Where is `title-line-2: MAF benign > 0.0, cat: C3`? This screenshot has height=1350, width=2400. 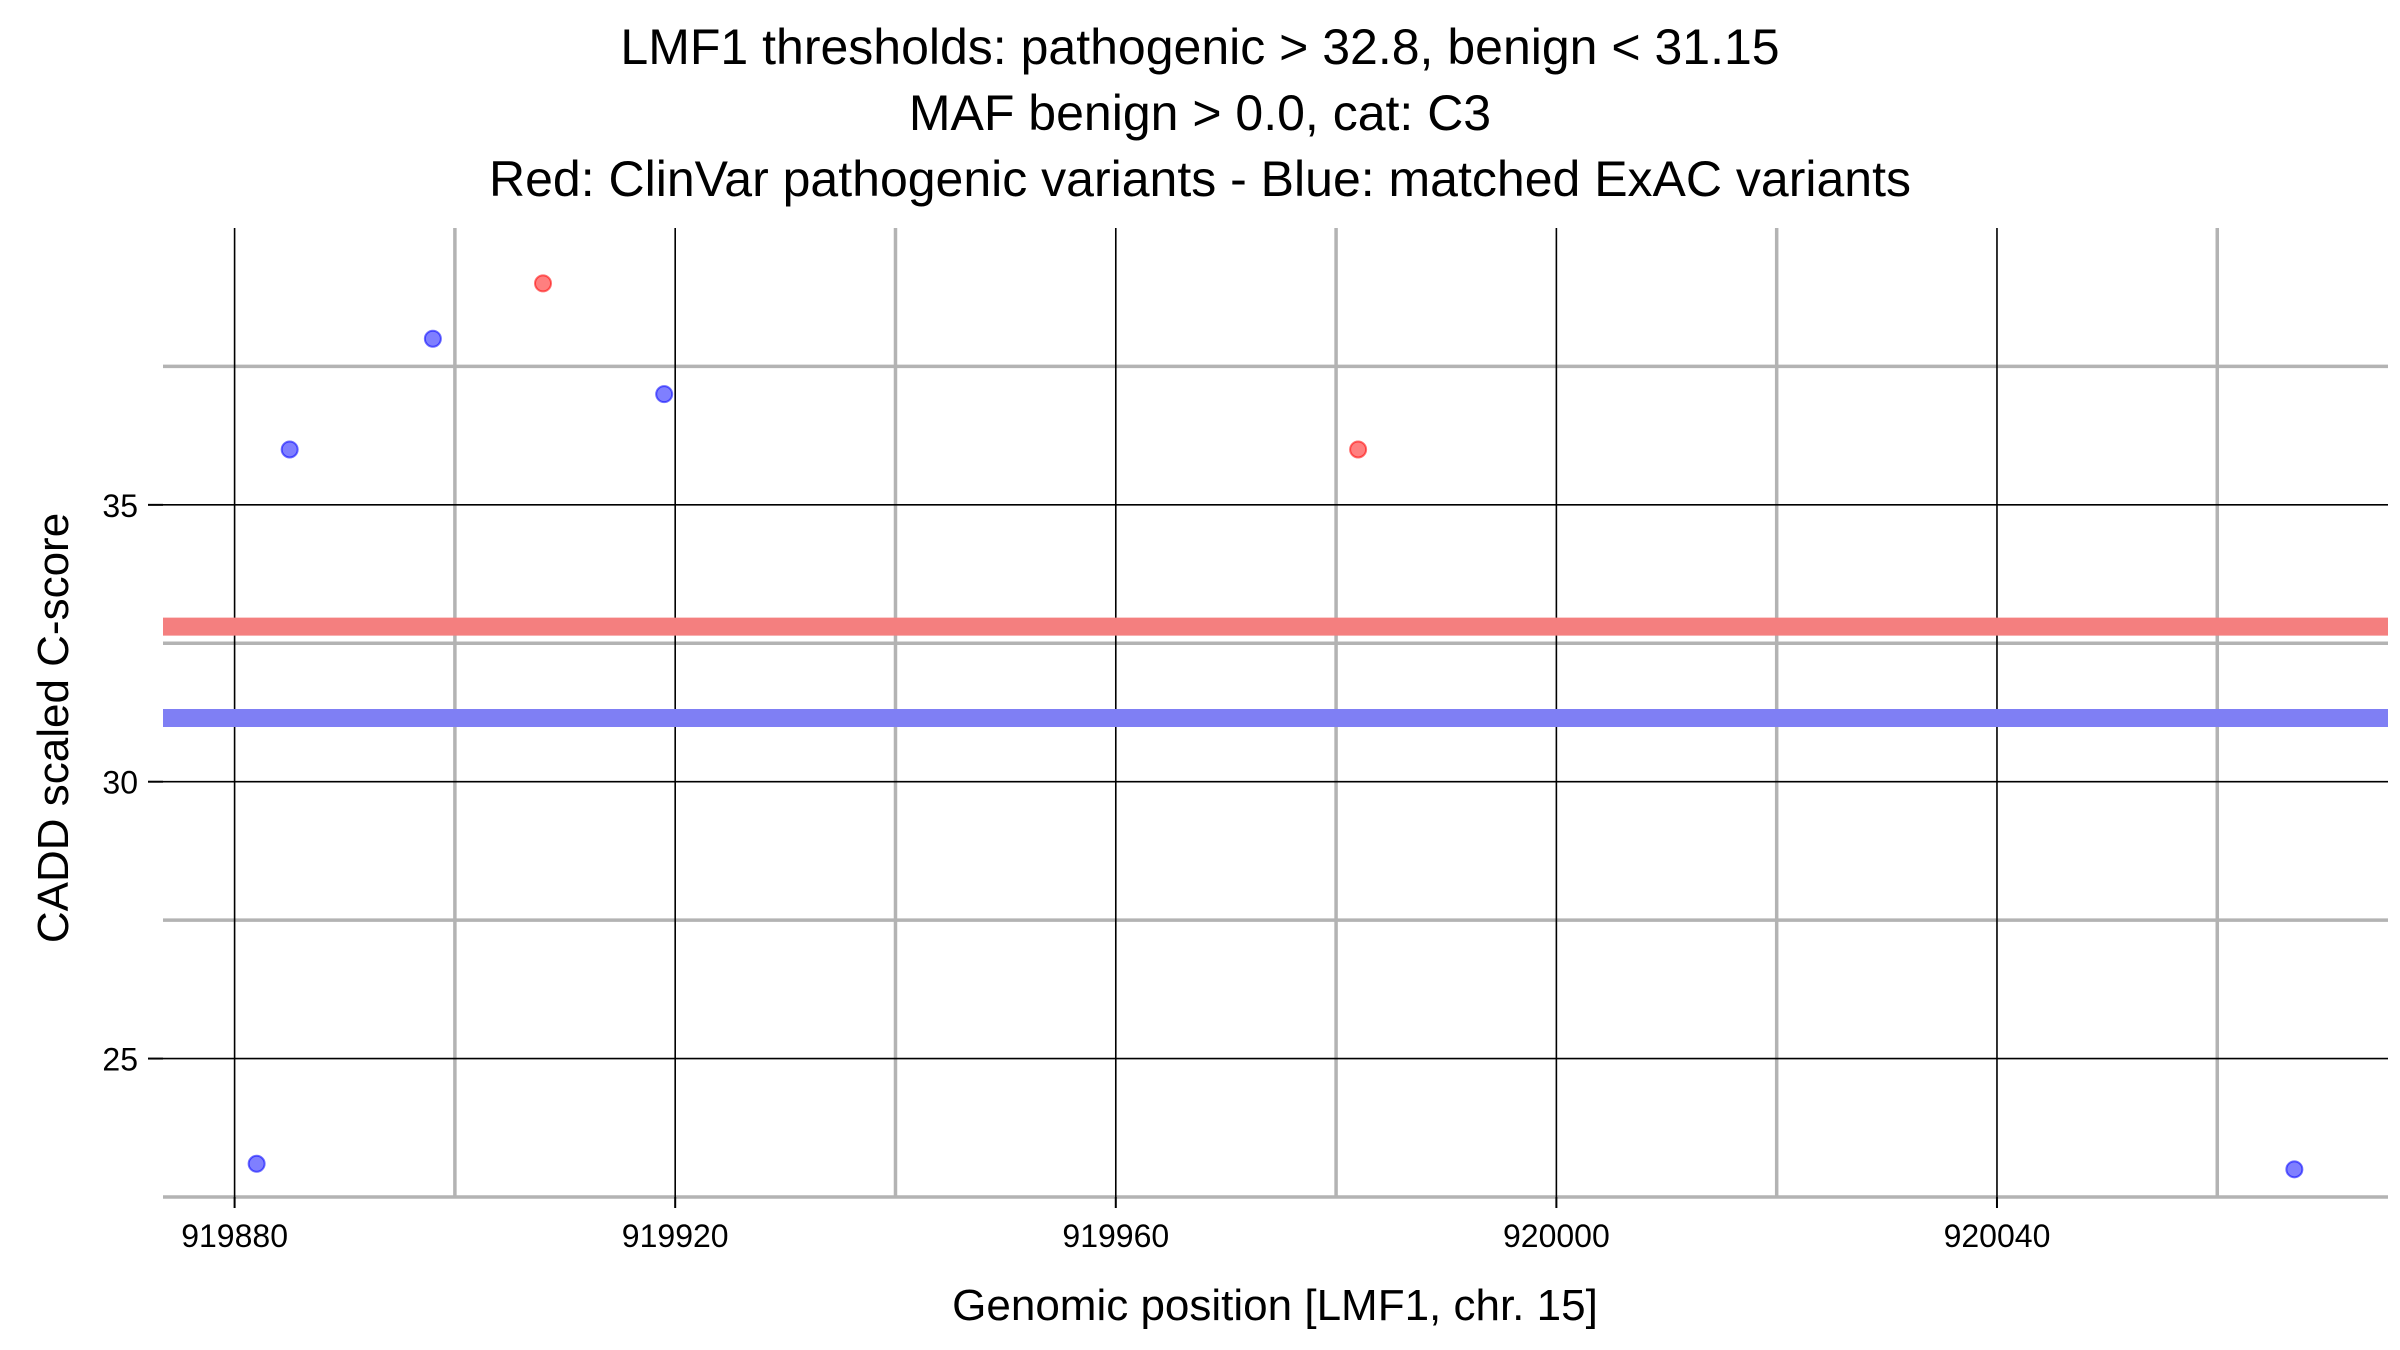
title-line-2: MAF benign > 0.0, cat: C3 is located at coordinates (1200, 113).